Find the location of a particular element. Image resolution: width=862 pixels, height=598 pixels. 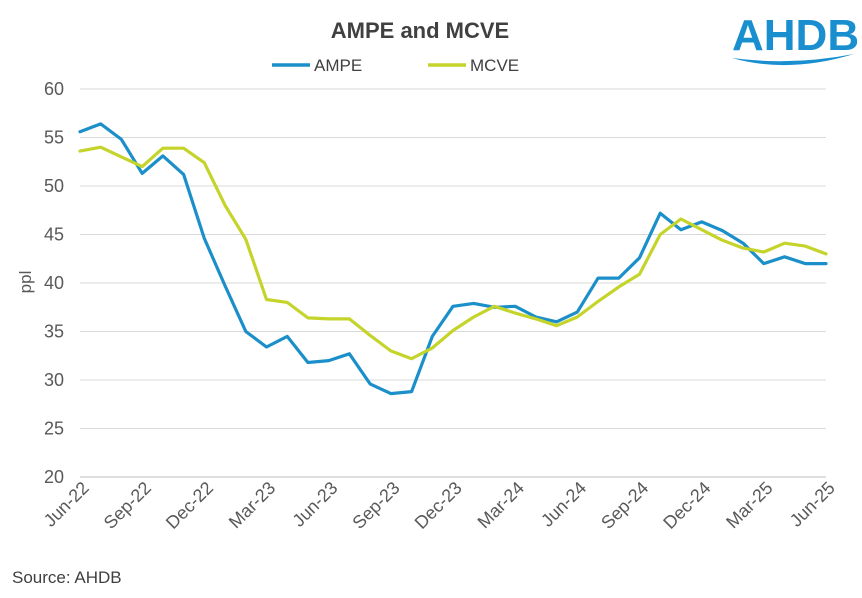

x-tick-label: Jun-25 is located at coordinates (812, 504).